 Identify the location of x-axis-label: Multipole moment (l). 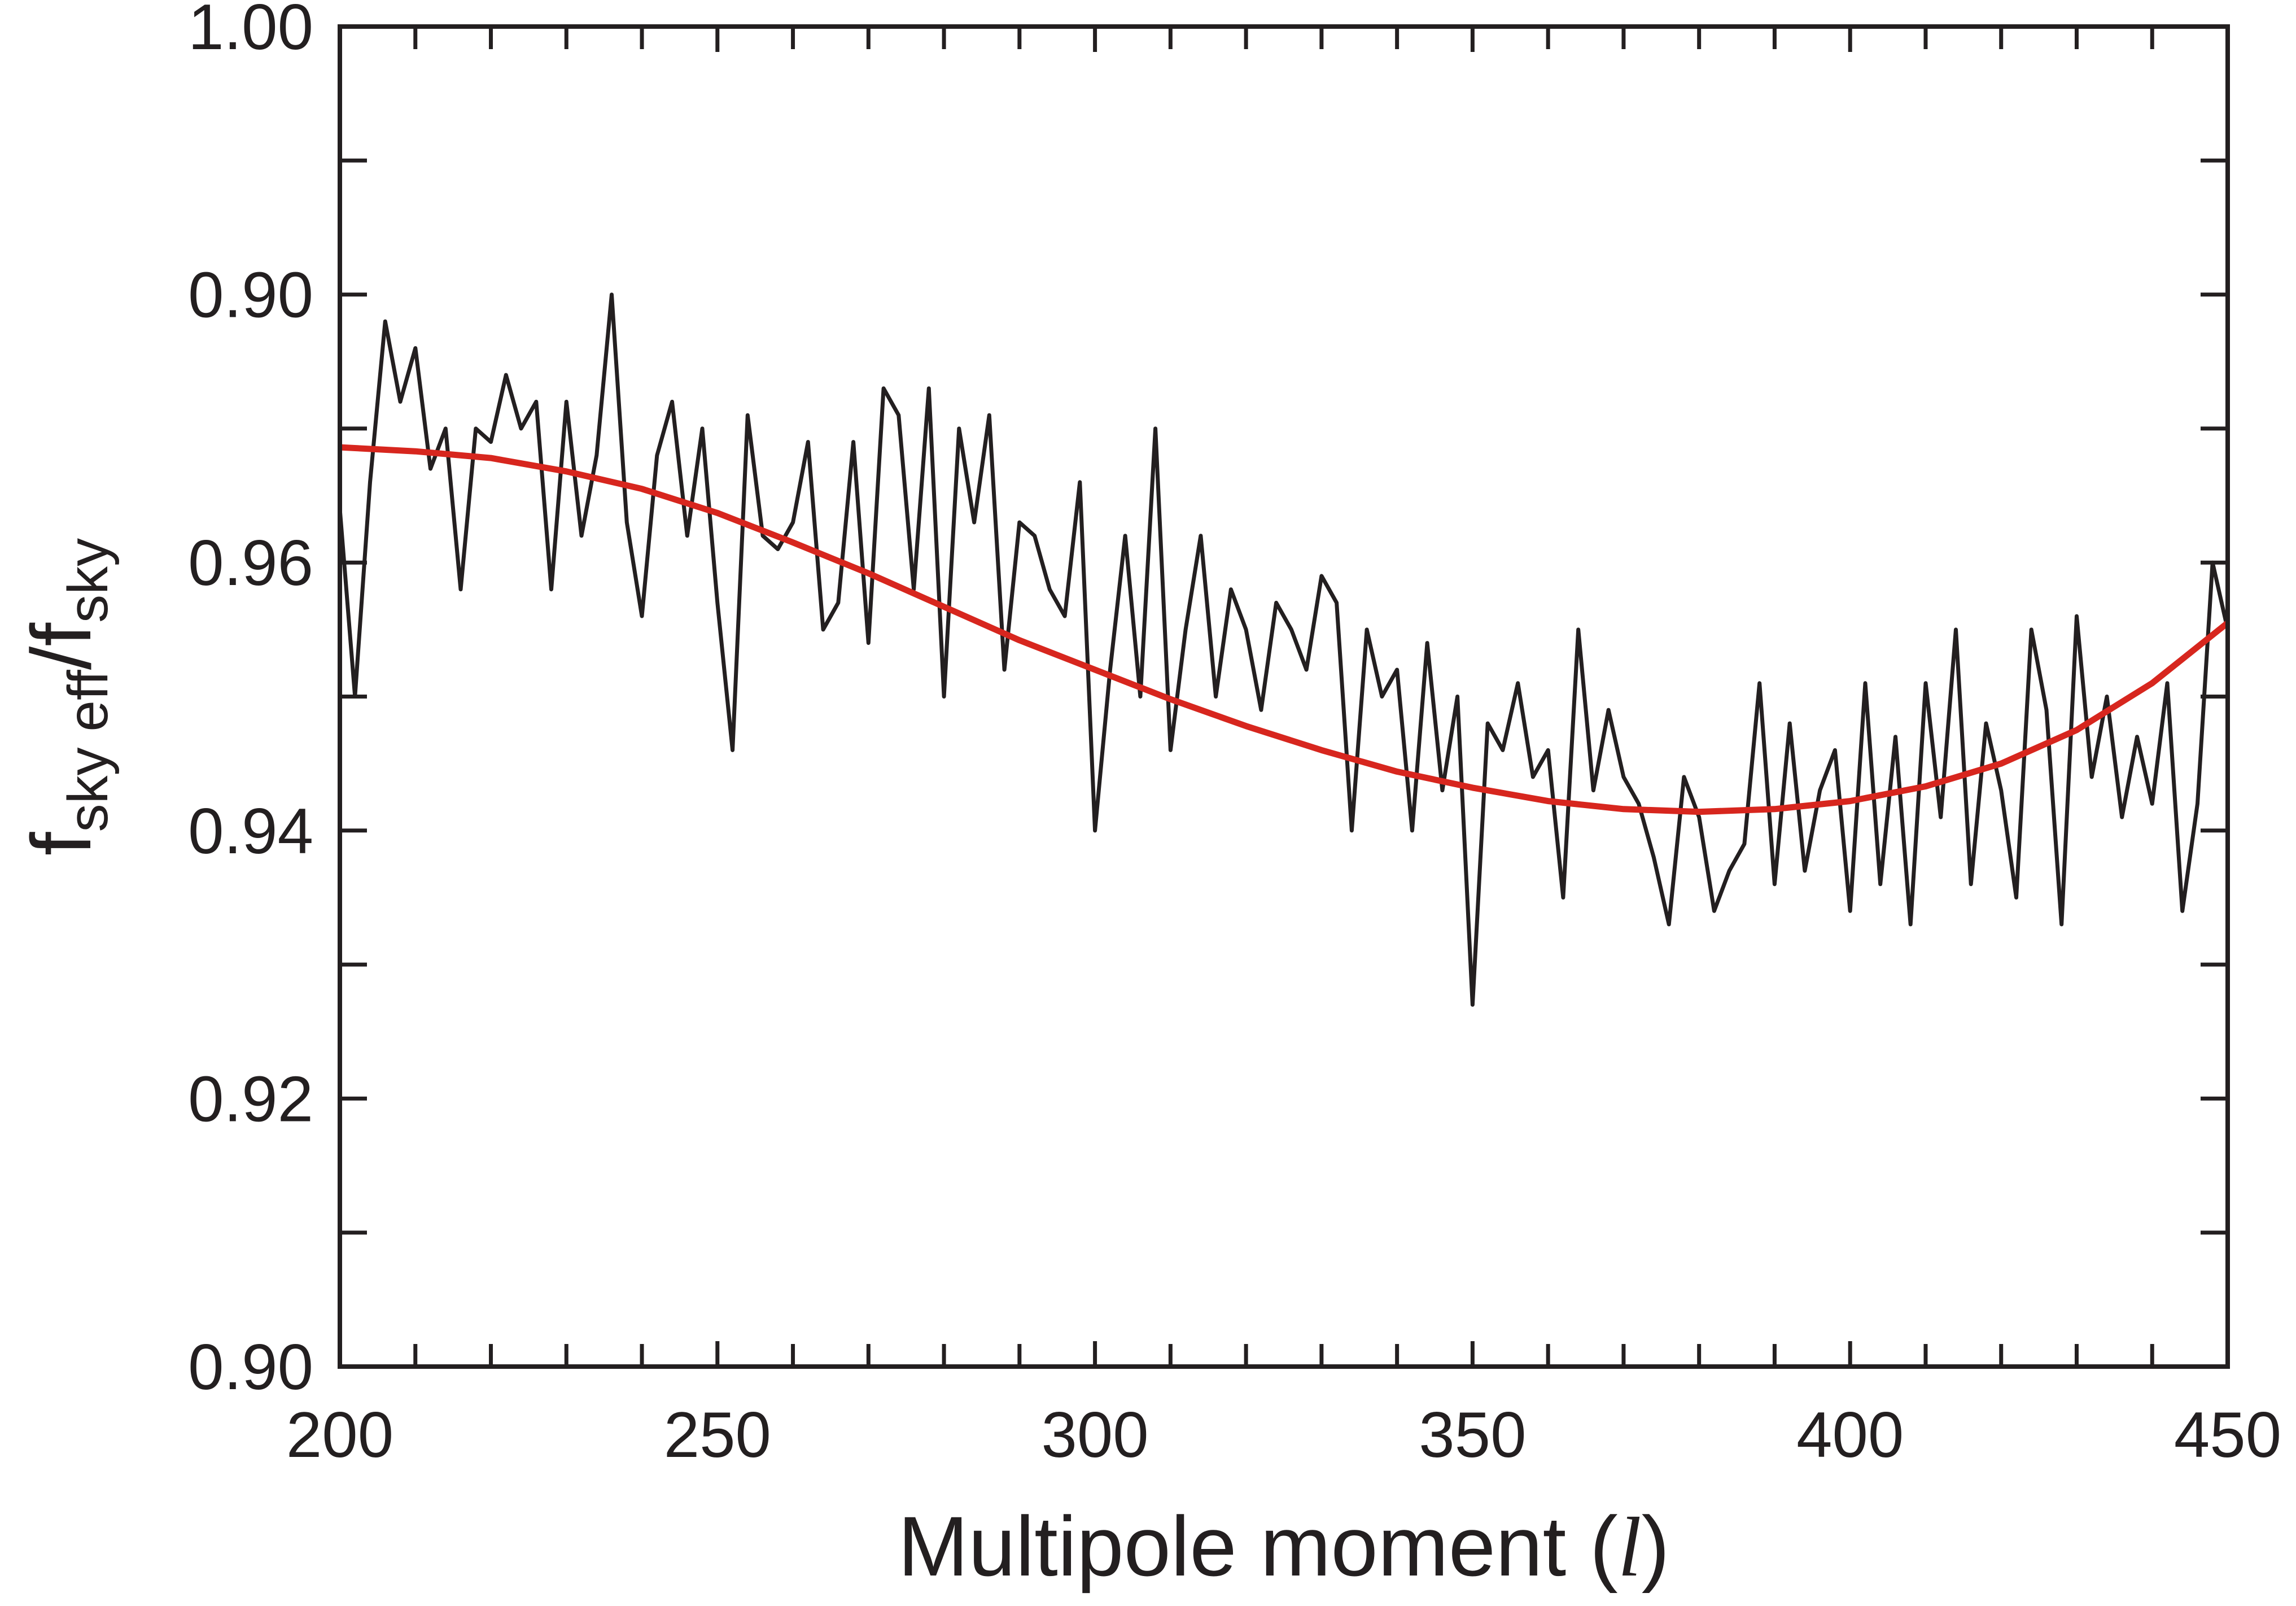
(1283, 1546).